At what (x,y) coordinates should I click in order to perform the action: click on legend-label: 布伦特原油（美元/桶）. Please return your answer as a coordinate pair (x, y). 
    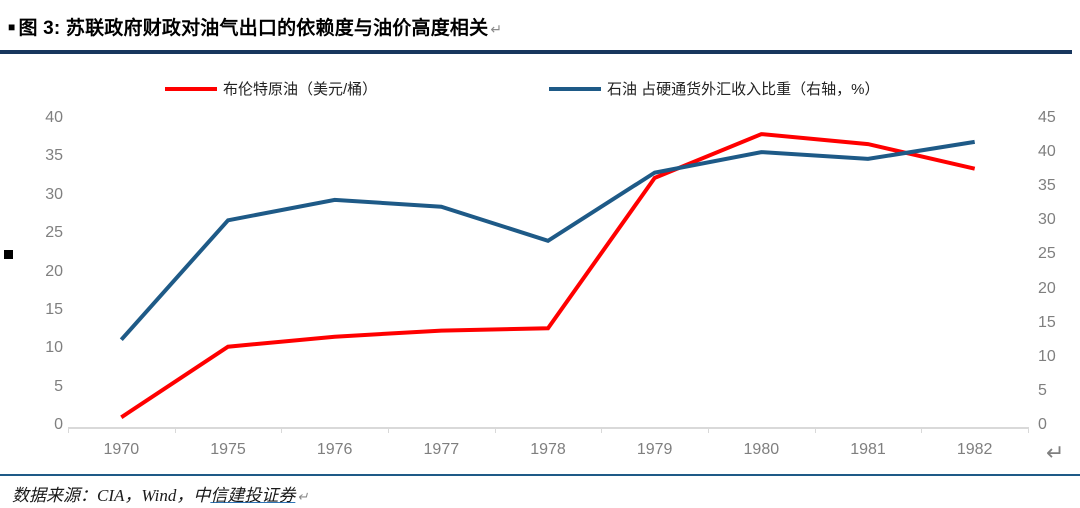
    Looking at the image, I should click on (300, 89).